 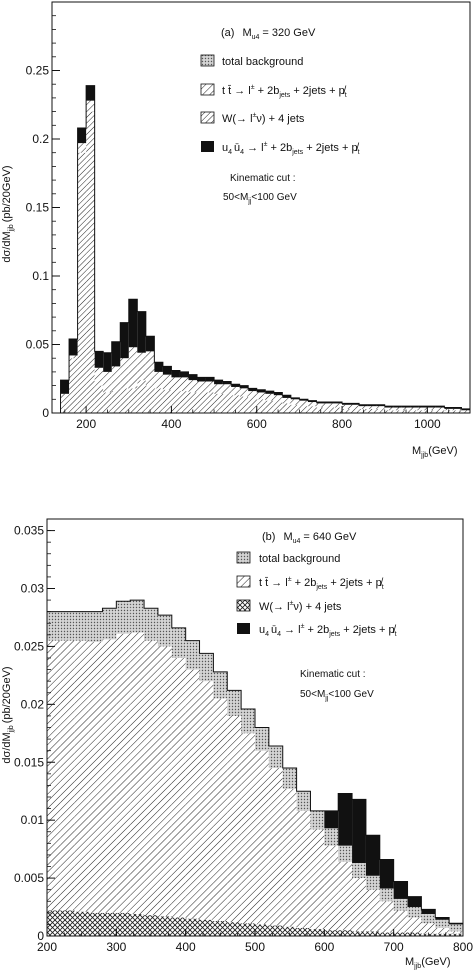 I want to click on panel-a-ytick-label-4: 0.2, so click(x=40, y=139).